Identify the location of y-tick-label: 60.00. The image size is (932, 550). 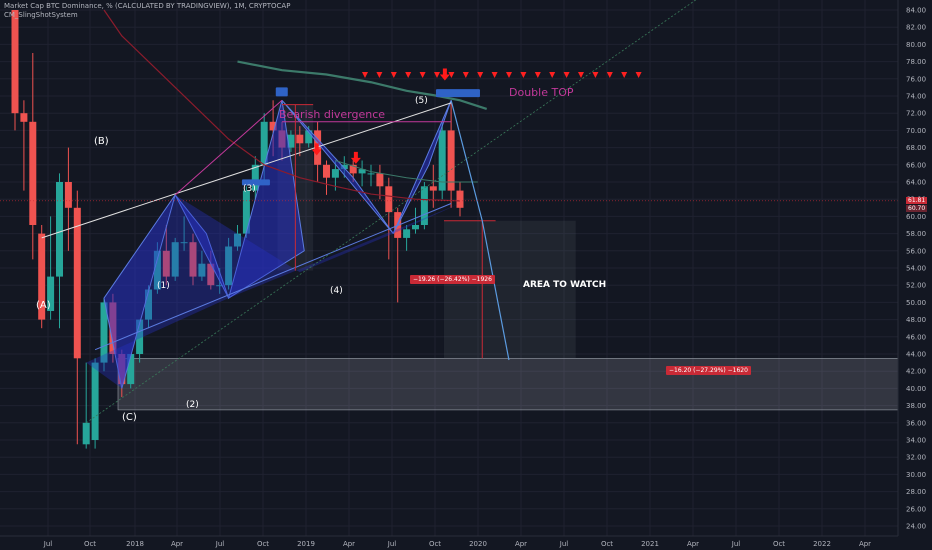
(916, 217).